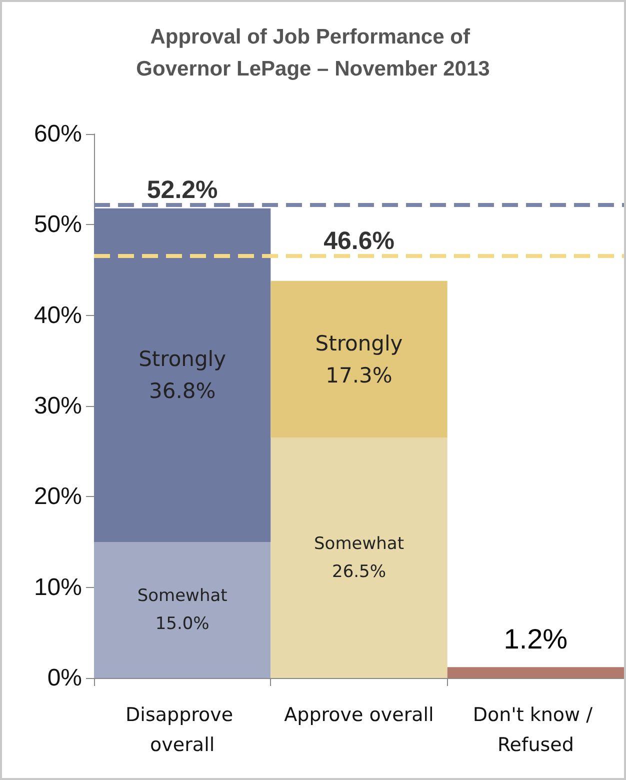  Describe the element at coordinates (182, 596) in the screenshot. I see `series-label: Somewhat` at that location.